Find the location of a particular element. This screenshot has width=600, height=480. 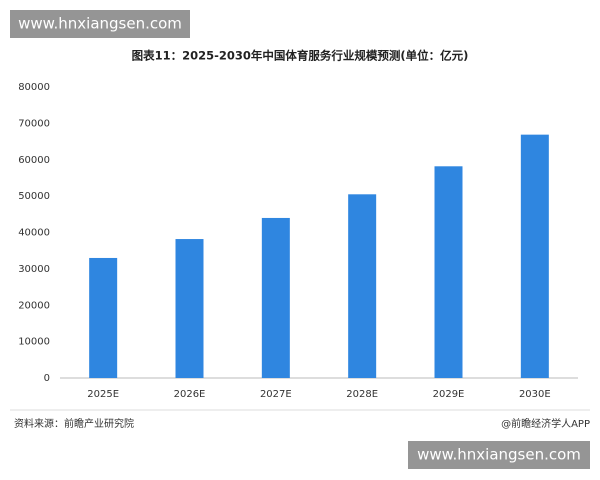

x-tick-label: 2027E is located at coordinates (276, 394).